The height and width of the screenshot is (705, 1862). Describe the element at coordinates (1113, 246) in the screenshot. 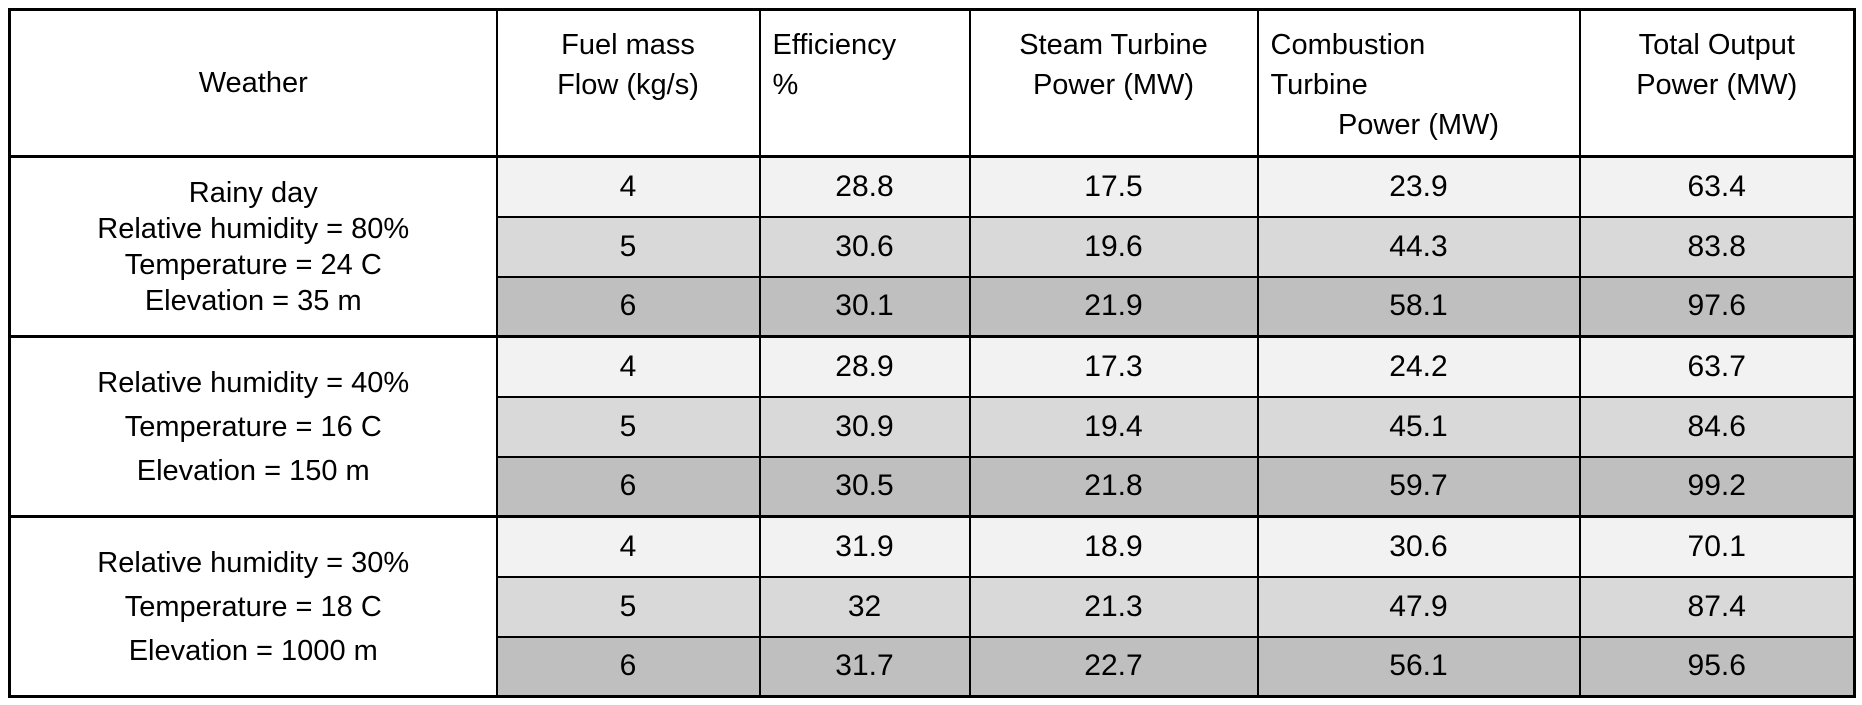

I see `cell-steam_turbine_power: 19.6` at that location.